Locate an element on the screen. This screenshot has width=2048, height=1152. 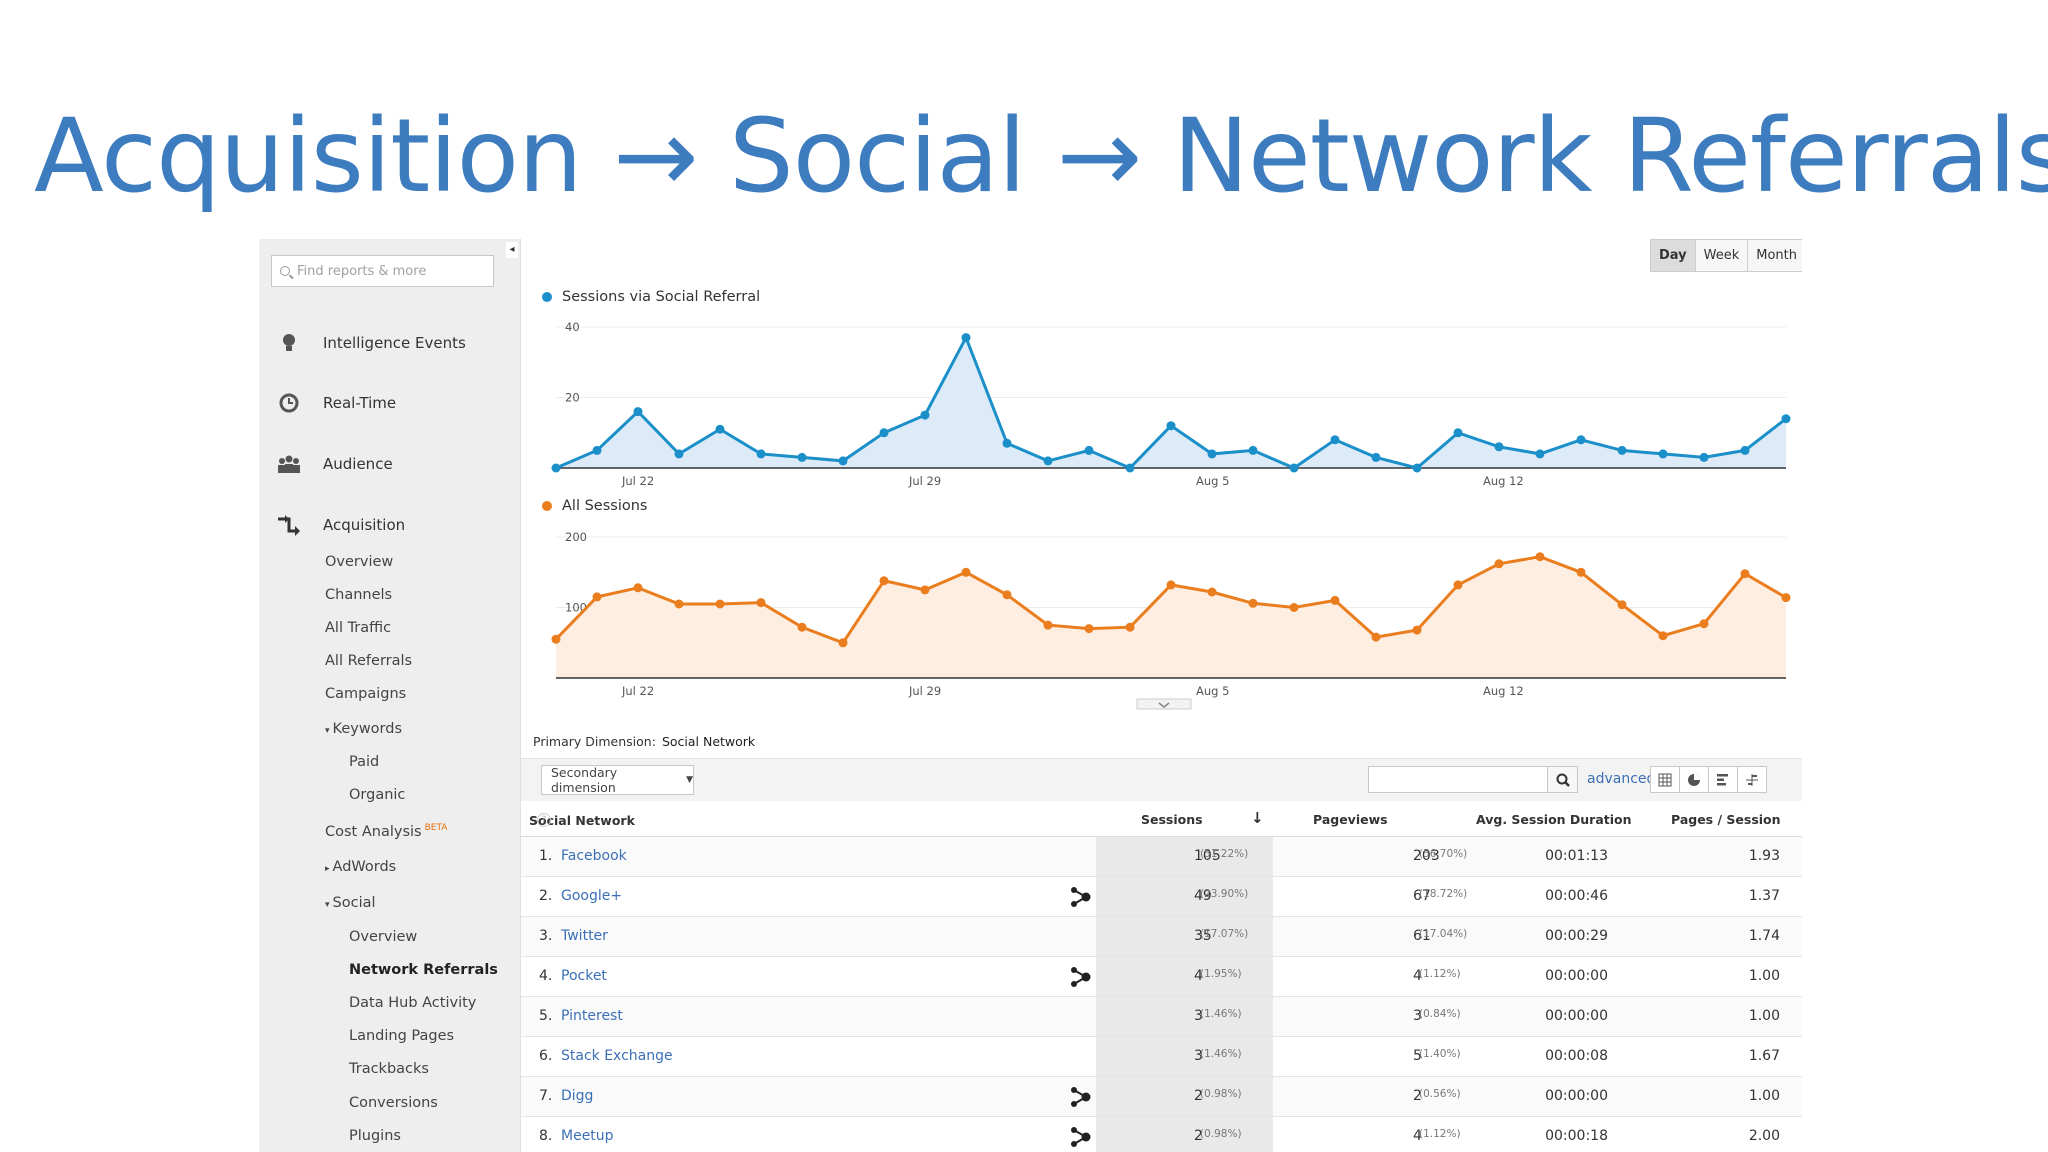
sort-down-arrow-icon: ↓ is located at coordinates (1257, 818).